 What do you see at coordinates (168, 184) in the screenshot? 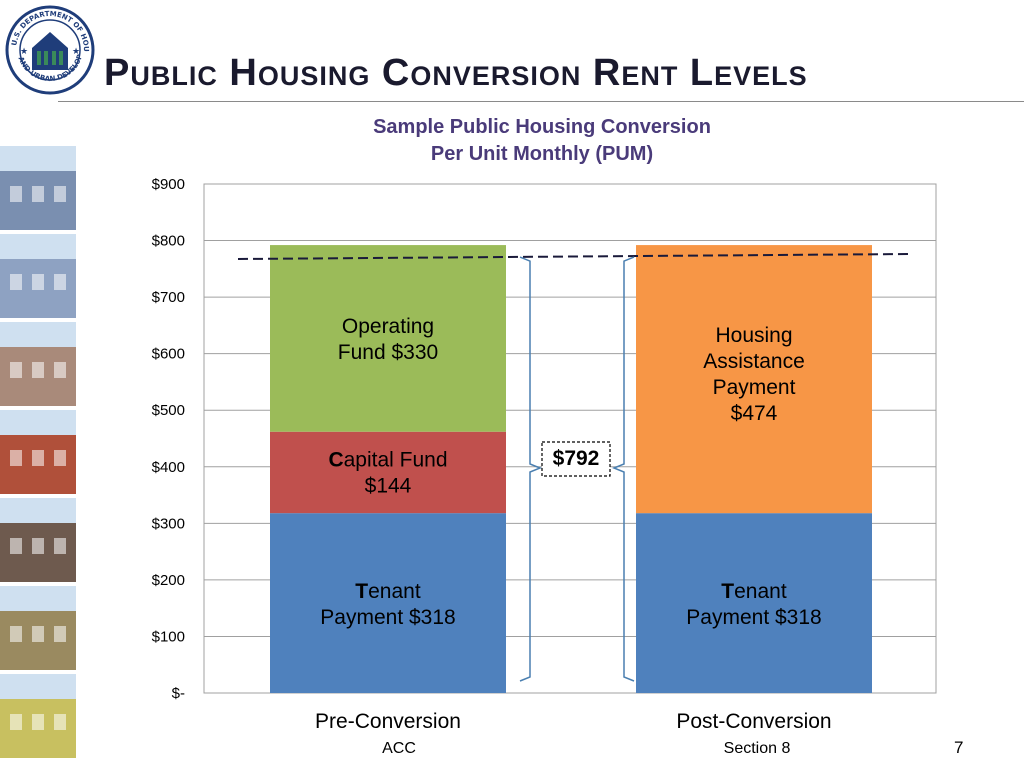
I see `y-tick-label: $900` at bounding box center [168, 184].